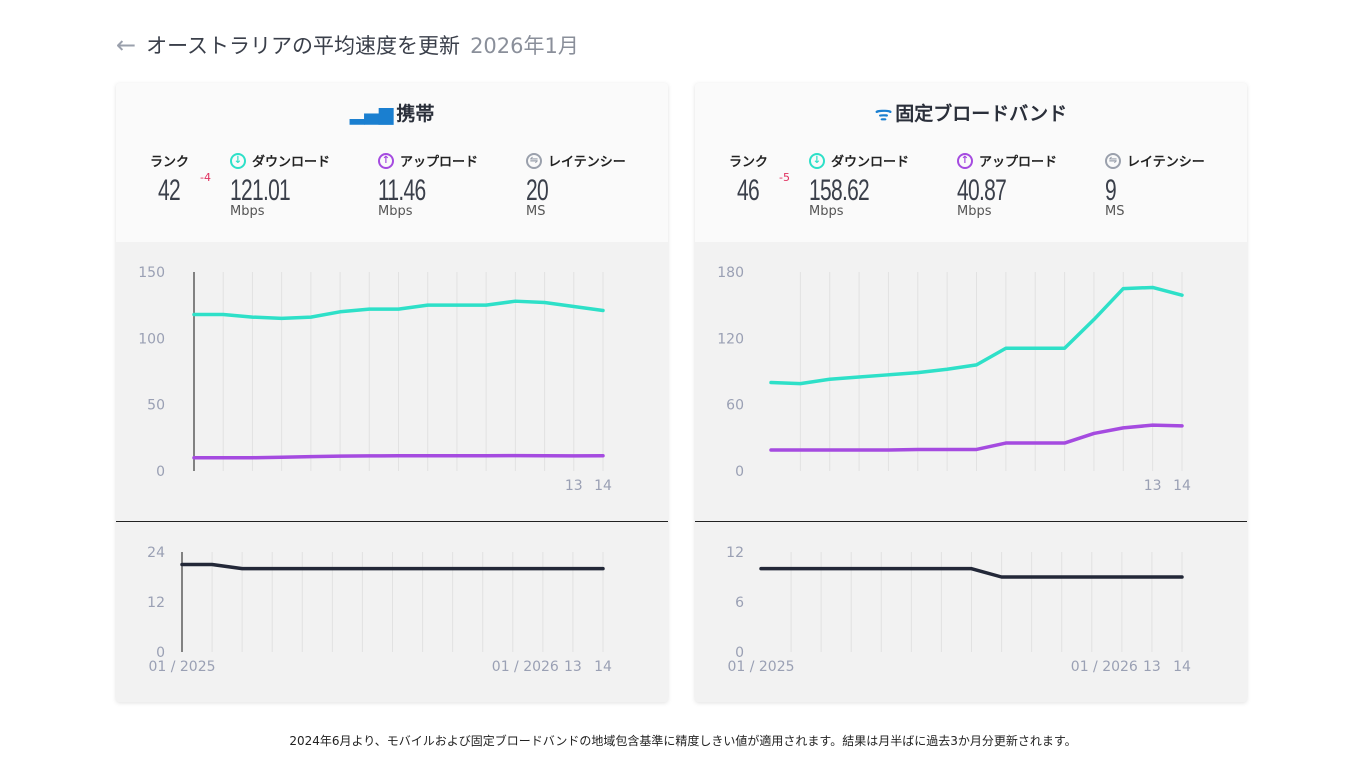  What do you see at coordinates (402, 190) in the screenshot?
I see `upload-value: 11.46` at bounding box center [402, 190].